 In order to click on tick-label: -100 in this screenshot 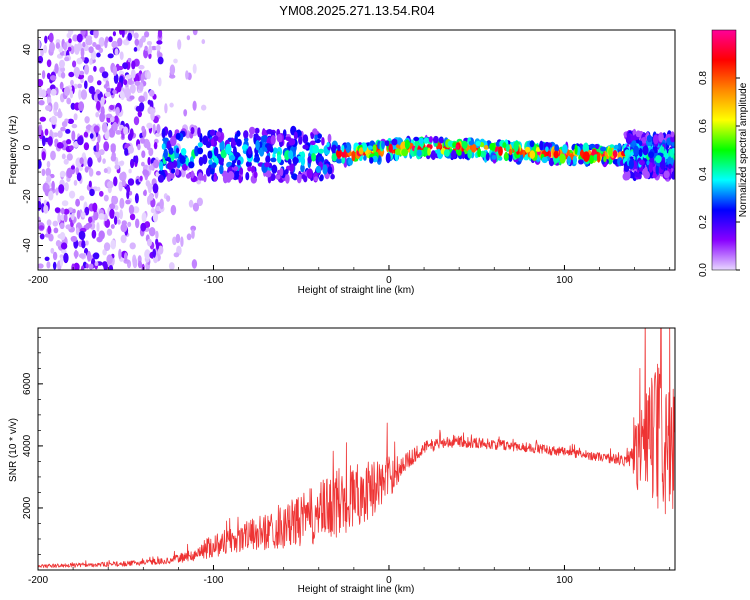, I will do `click(213, 580)`.